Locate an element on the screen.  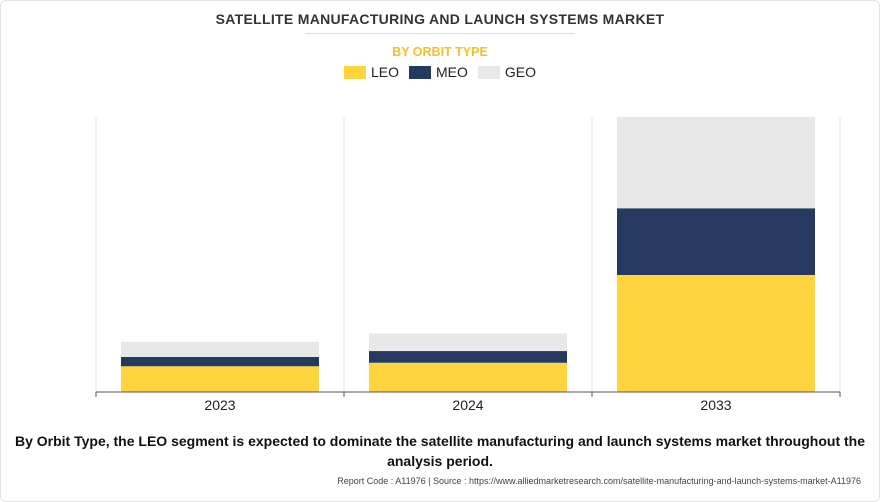
title-divider is located at coordinates (440, 33).